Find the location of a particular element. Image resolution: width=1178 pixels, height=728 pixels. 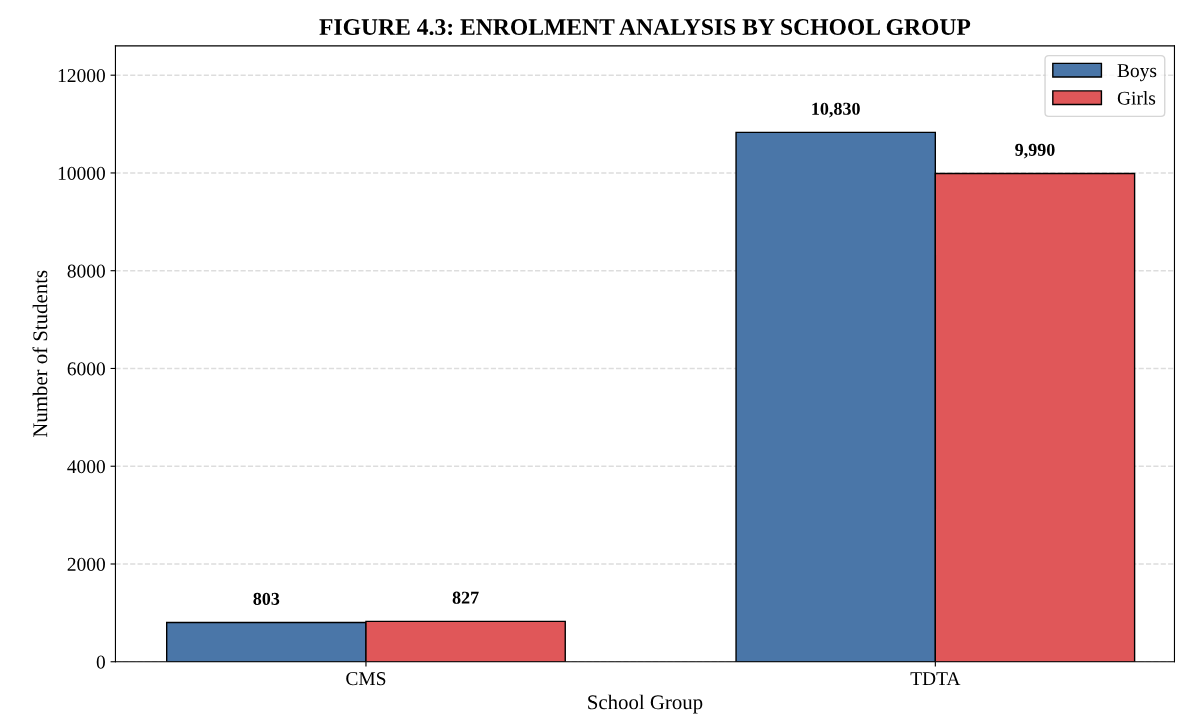

x-tick-label: CMS is located at coordinates (366, 679).